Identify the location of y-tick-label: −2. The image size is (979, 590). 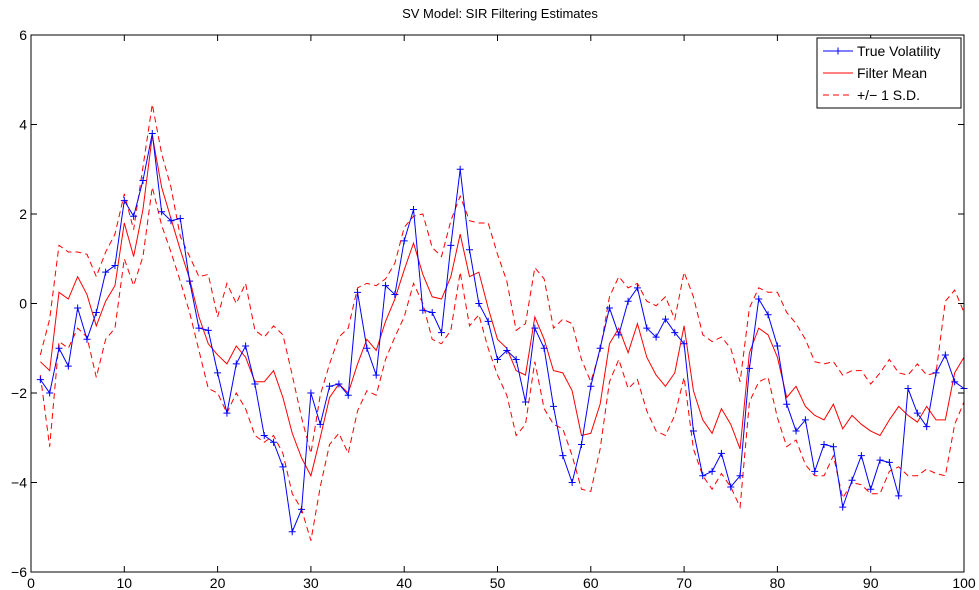
(19, 393).